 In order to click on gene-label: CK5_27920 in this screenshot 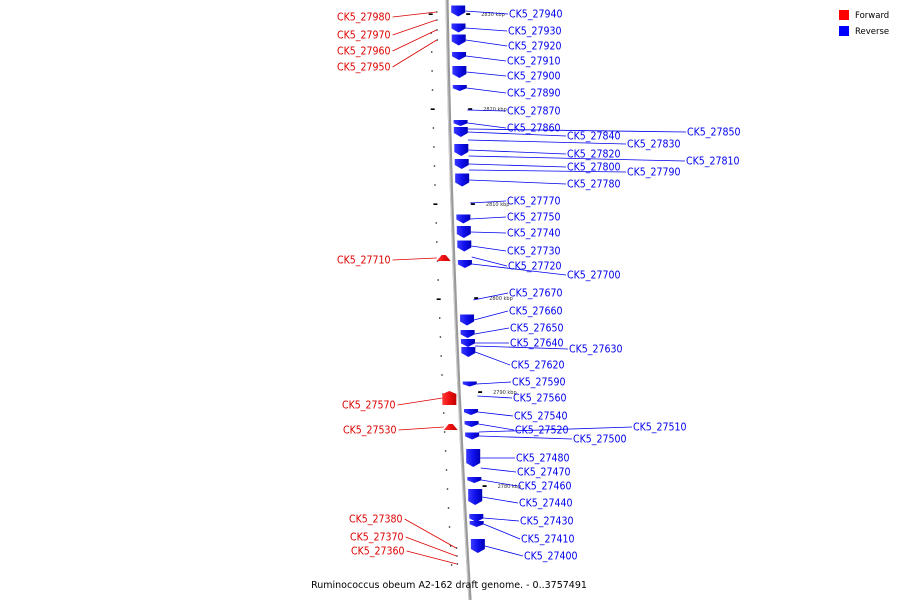, I will do `click(535, 47)`.